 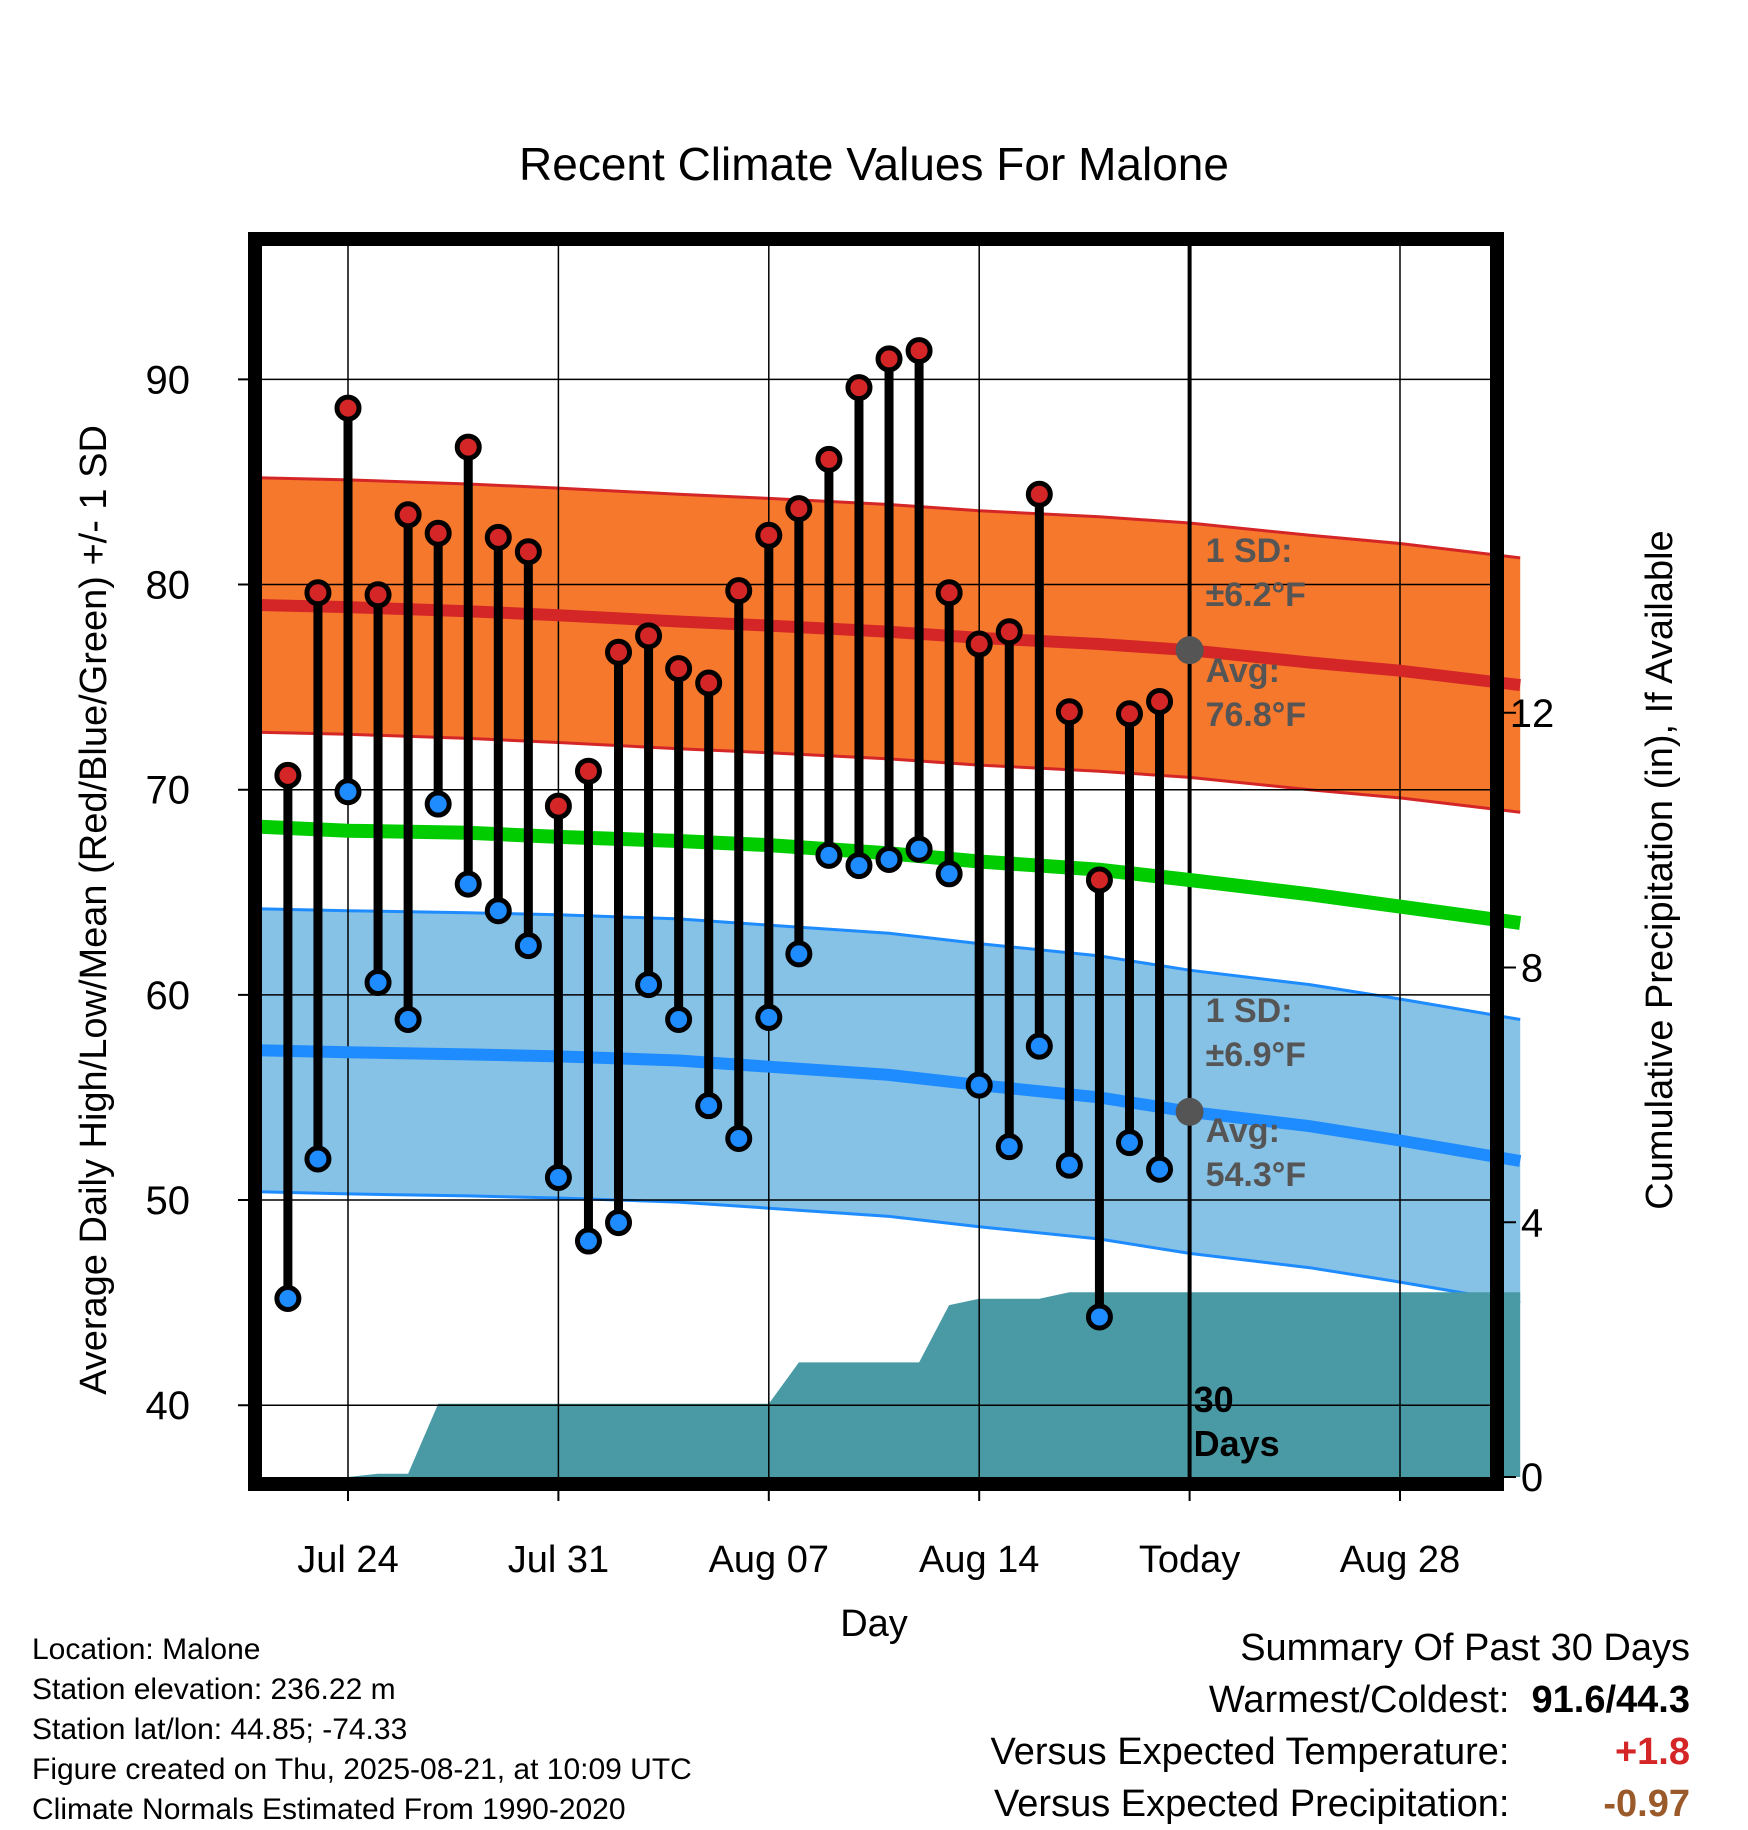 I want to click on info-latlon: Station lat/lon: 44.85; -74.33, so click(x=220, y=1729).